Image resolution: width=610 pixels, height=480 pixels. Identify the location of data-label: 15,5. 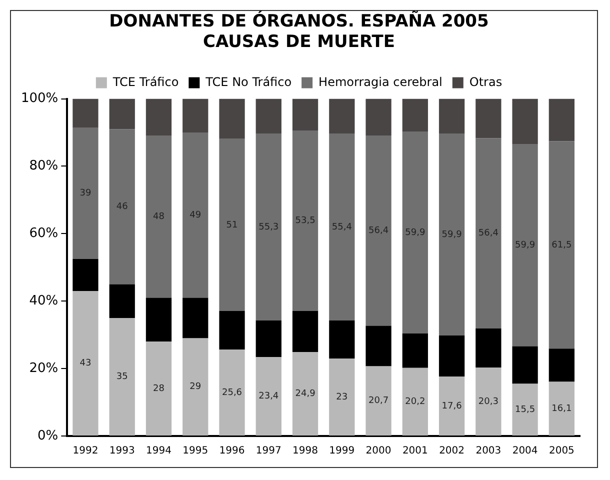
(525, 409).